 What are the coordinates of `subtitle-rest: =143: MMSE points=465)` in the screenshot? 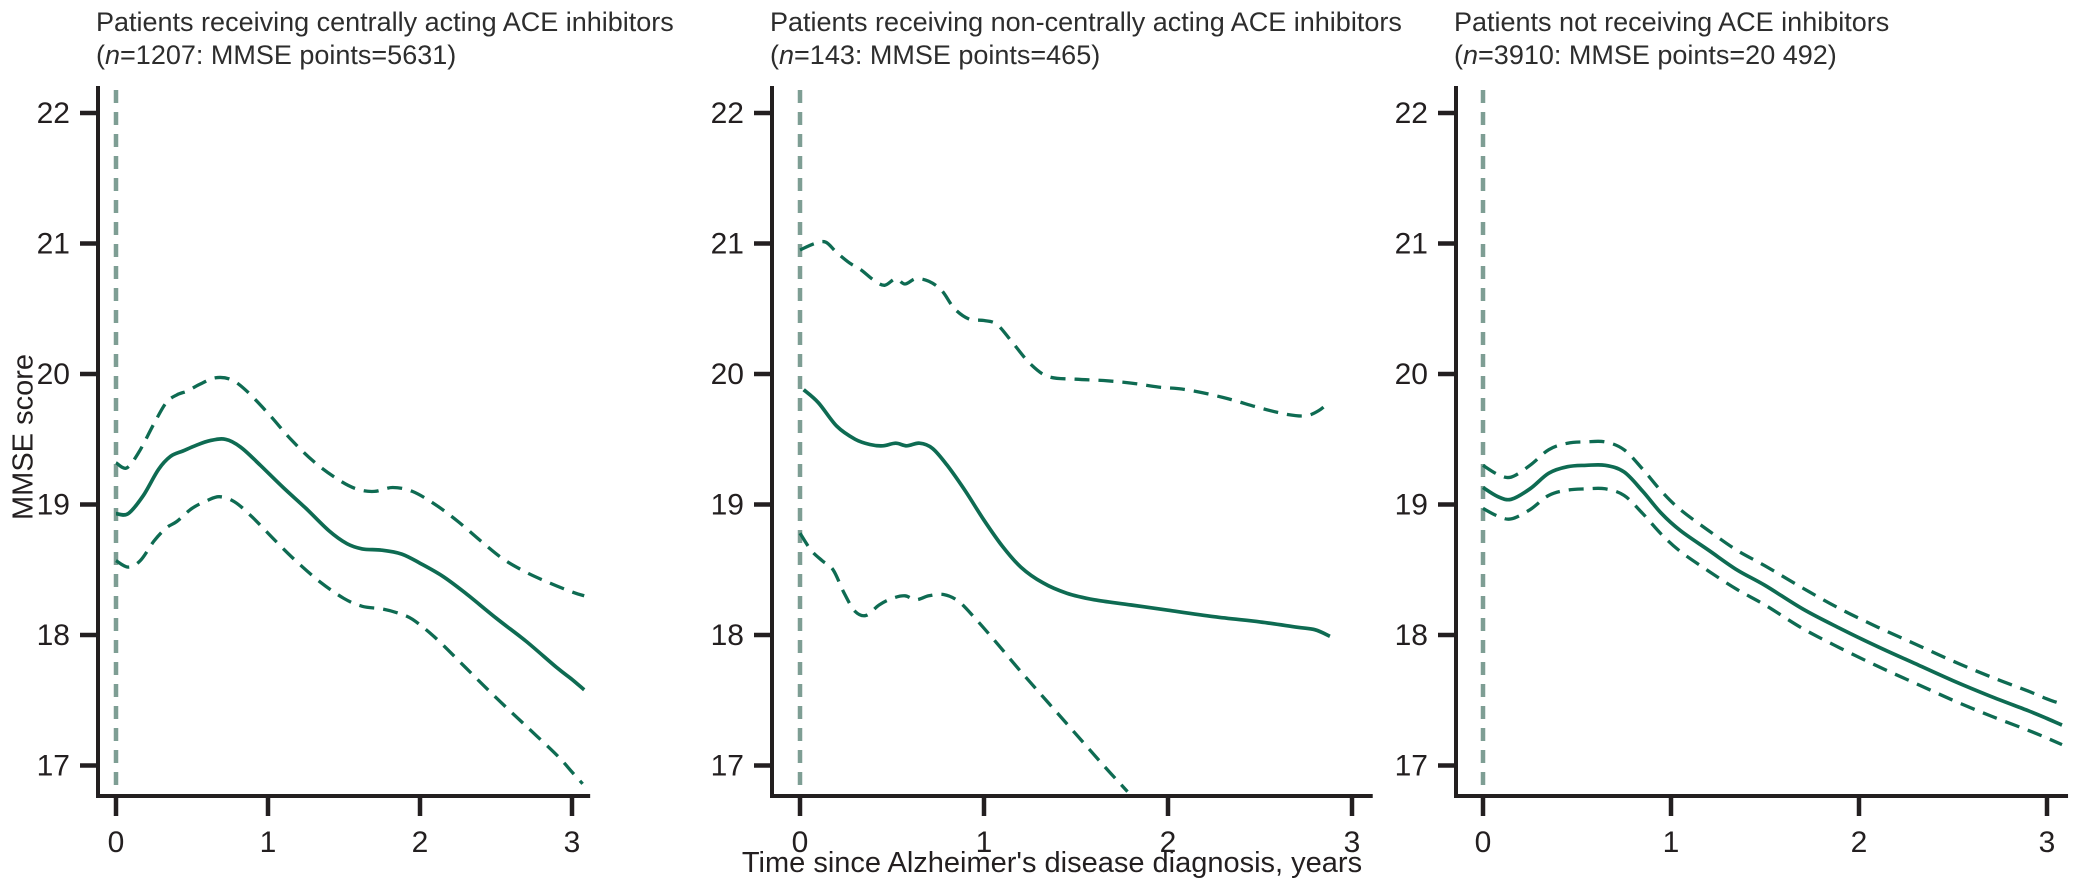 It's located at (947, 55).